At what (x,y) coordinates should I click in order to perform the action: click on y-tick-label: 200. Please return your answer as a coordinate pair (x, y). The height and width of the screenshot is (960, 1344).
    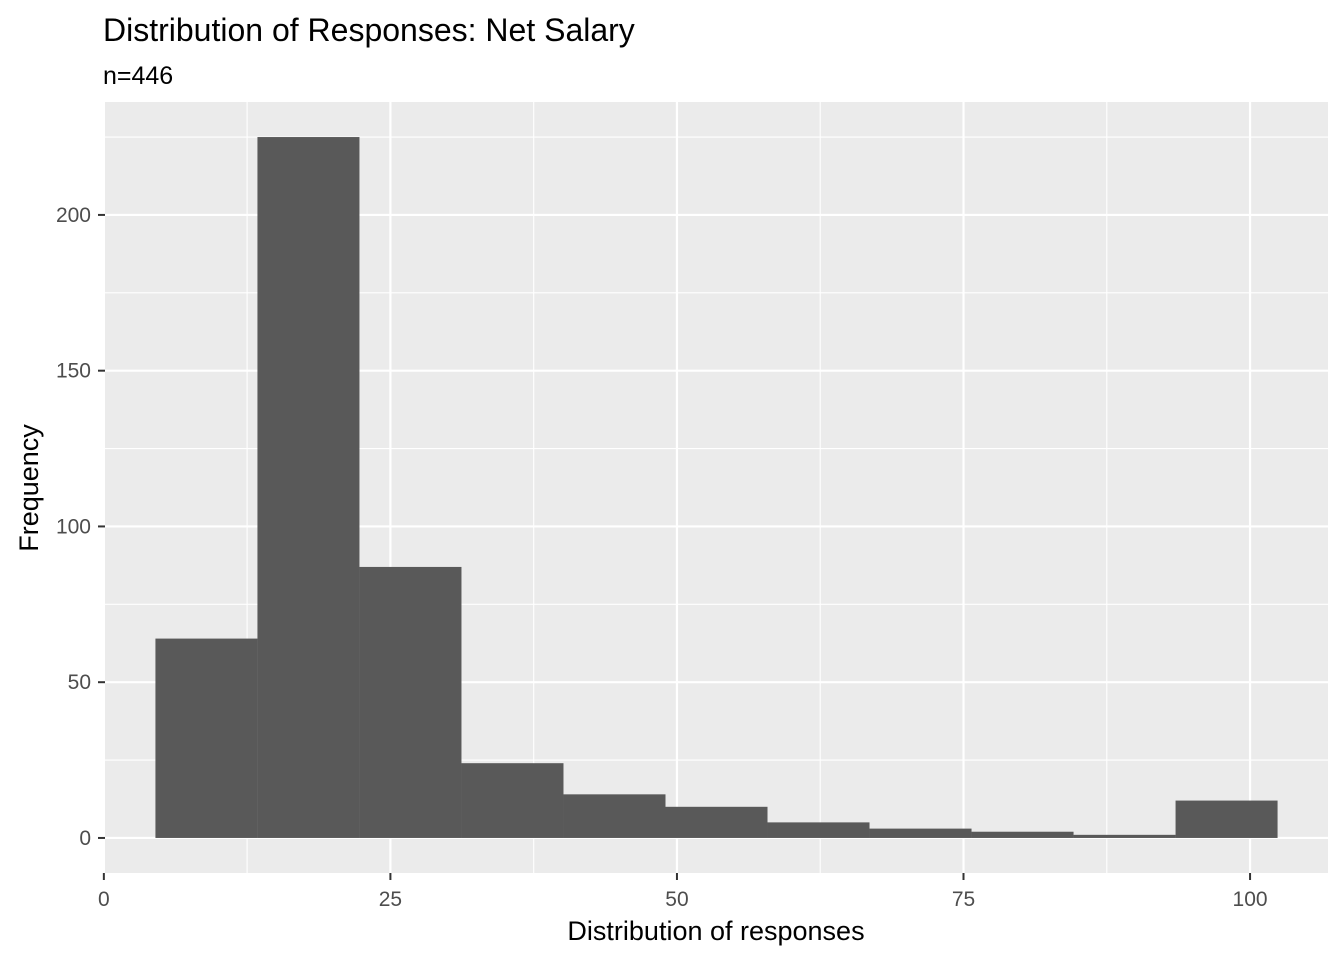
    Looking at the image, I should click on (73, 215).